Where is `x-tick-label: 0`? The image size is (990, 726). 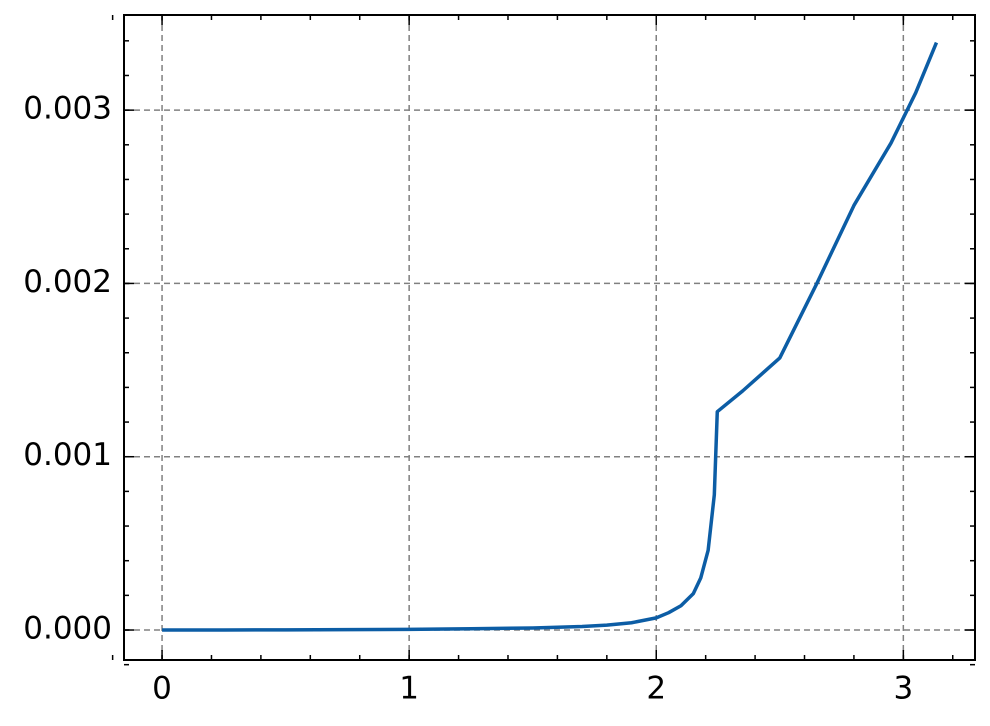 x-tick-label: 0 is located at coordinates (162, 689).